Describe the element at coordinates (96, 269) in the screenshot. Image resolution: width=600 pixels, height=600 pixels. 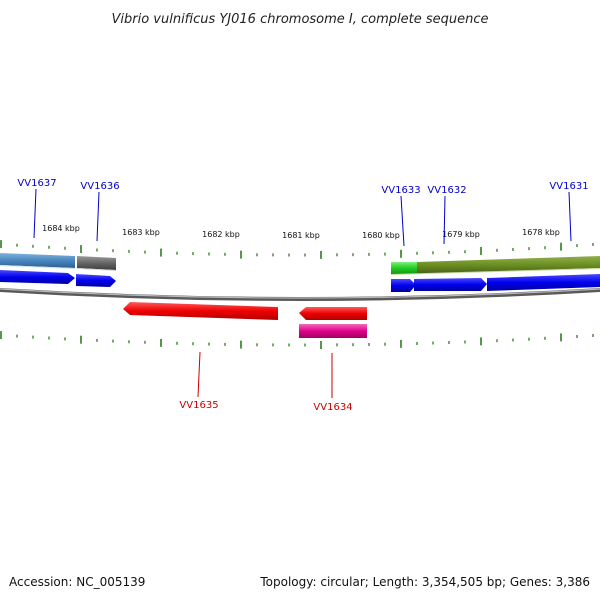
I see `gene-feature-vv1636-shadow` at that location.